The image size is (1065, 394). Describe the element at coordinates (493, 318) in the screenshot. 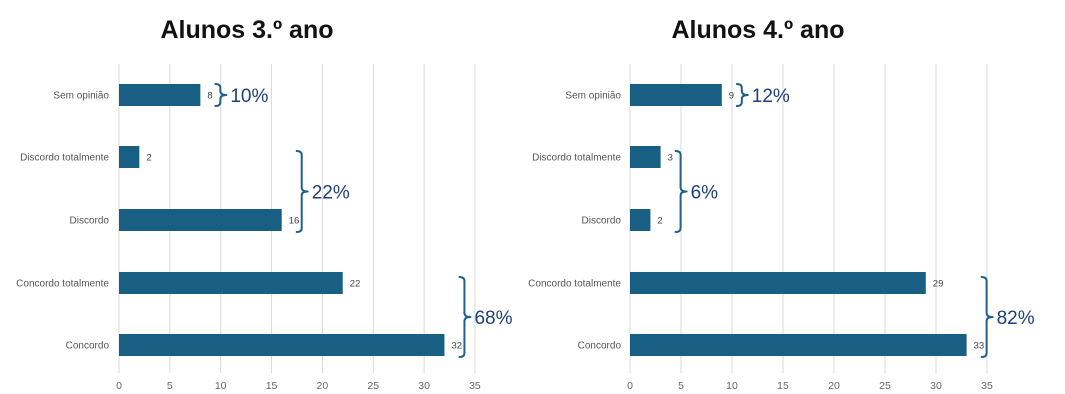

I see `percentage-annotation: 68%` at that location.